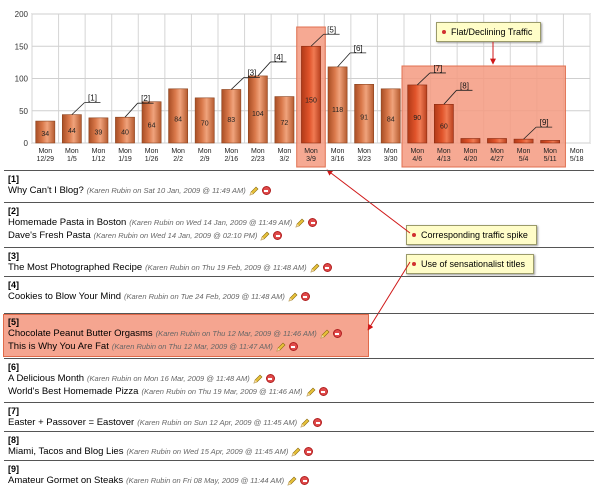 This screenshot has height=498, width=600. Describe the element at coordinates (258, 114) in the screenshot. I see `bar-value-label: 104` at that location.